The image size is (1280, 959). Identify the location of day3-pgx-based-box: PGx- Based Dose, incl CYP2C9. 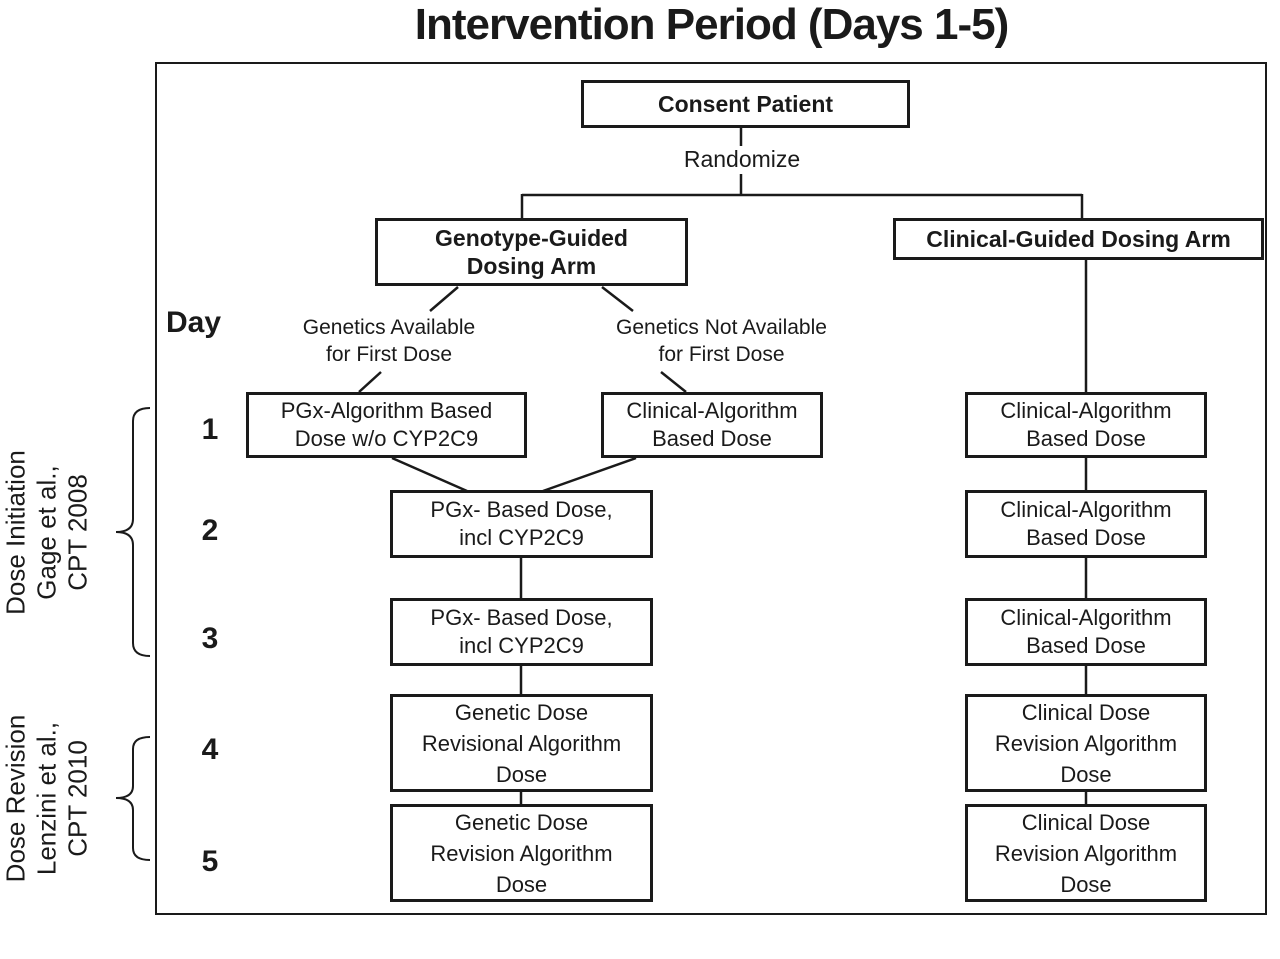
(521, 632).